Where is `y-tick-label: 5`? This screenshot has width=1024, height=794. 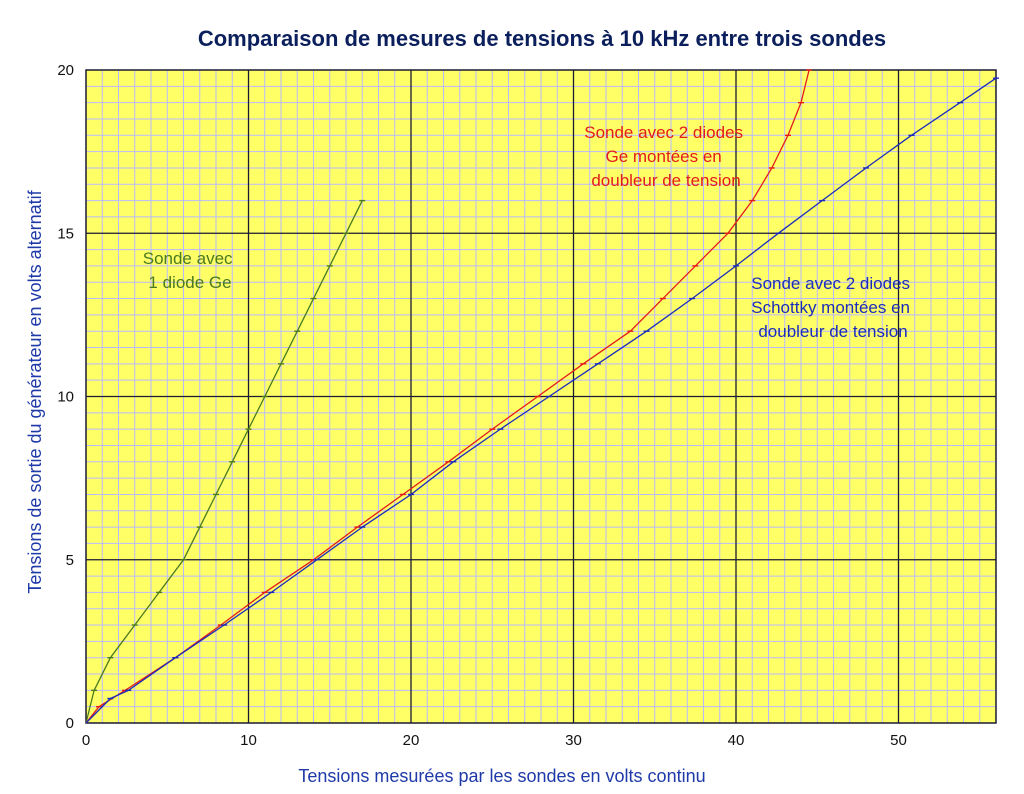 y-tick-label: 5 is located at coordinates (70, 560).